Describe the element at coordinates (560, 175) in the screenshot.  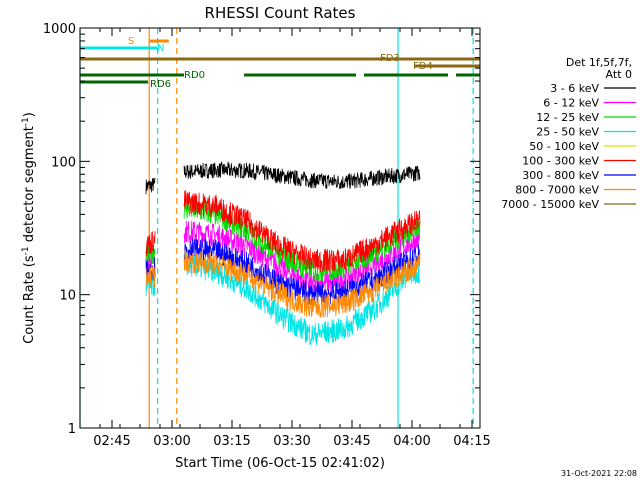
I see `legend-label-7: 300 - 800 keV` at that location.